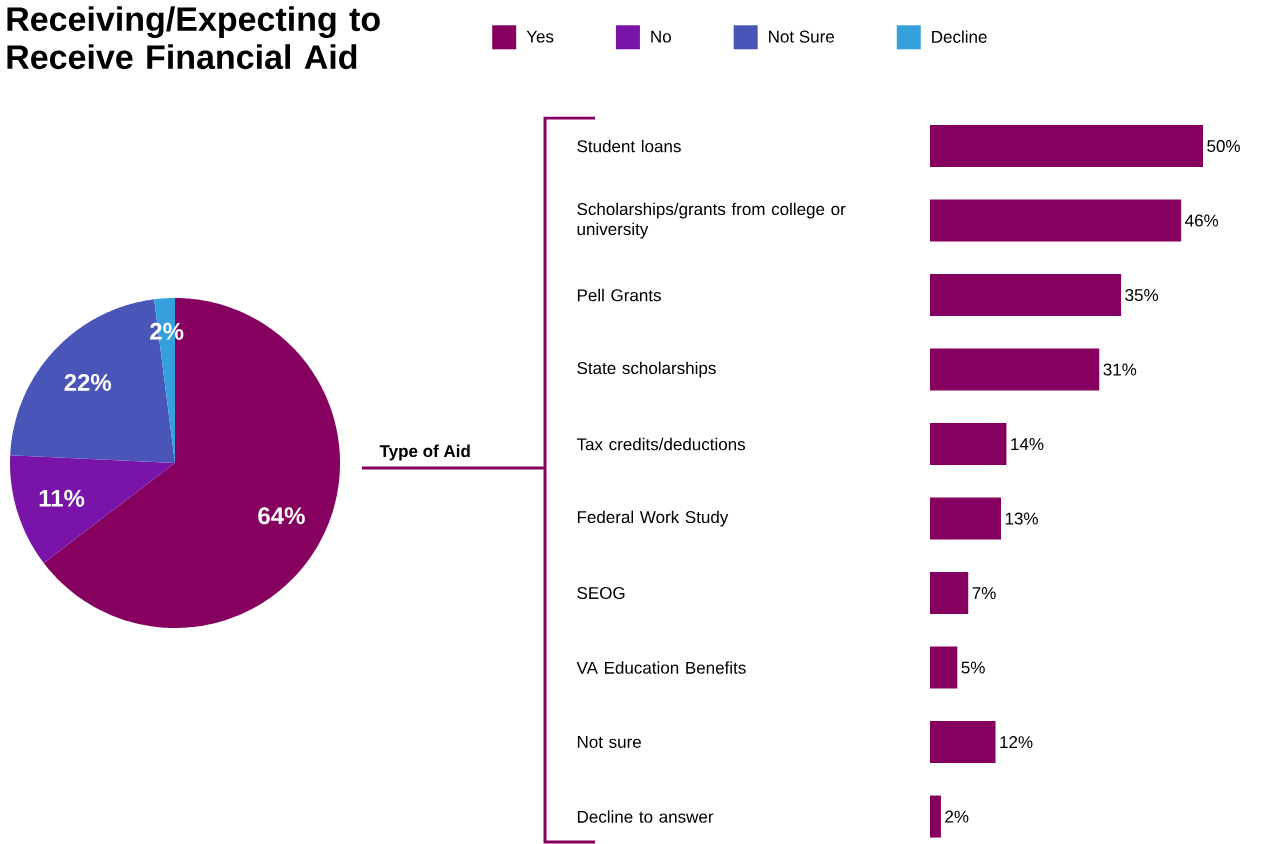 This screenshot has width=1272, height=844. Describe the element at coordinates (88, 382) in the screenshot. I see `data-label: 22%` at that location.